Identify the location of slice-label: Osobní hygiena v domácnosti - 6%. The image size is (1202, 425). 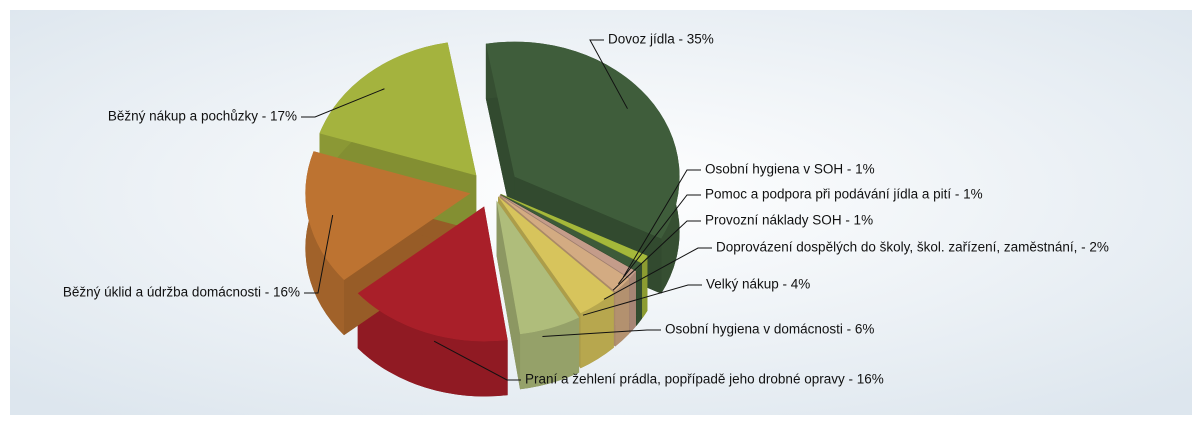
(769, 329).